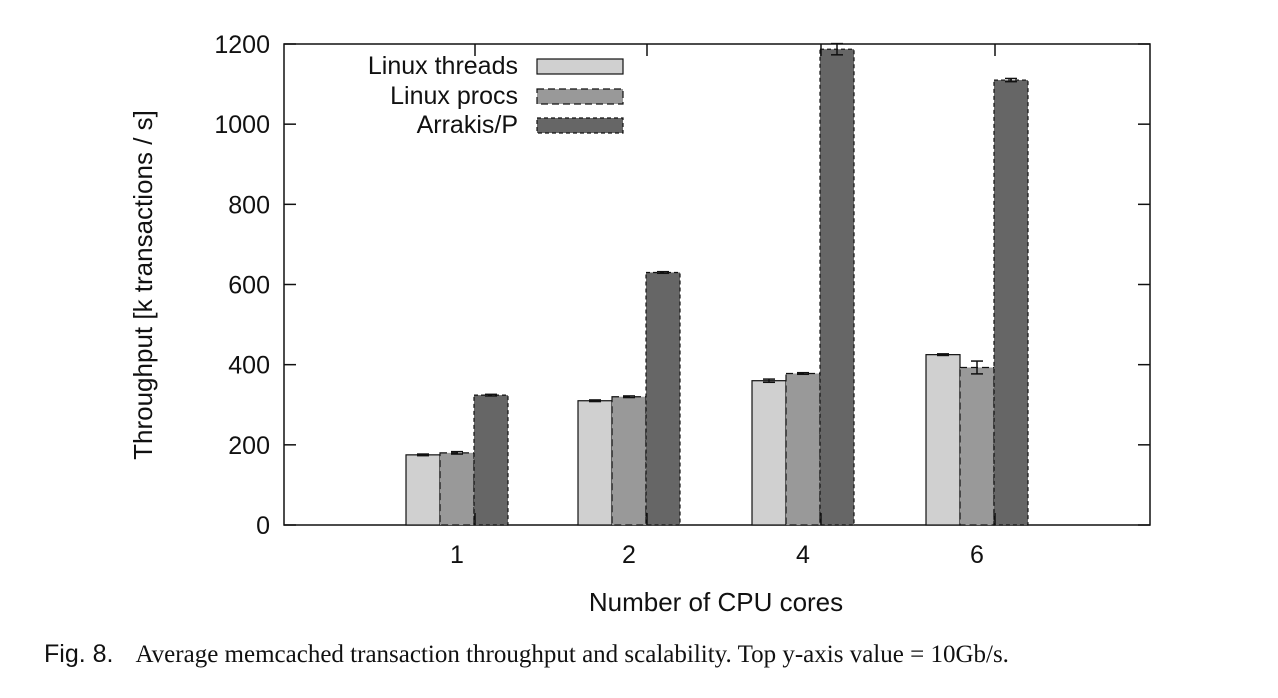 The image size is (1278, 698). Describe the element at coordinates (249, 366) in the screenshot. I see `y-tick-label: 400` at that location.